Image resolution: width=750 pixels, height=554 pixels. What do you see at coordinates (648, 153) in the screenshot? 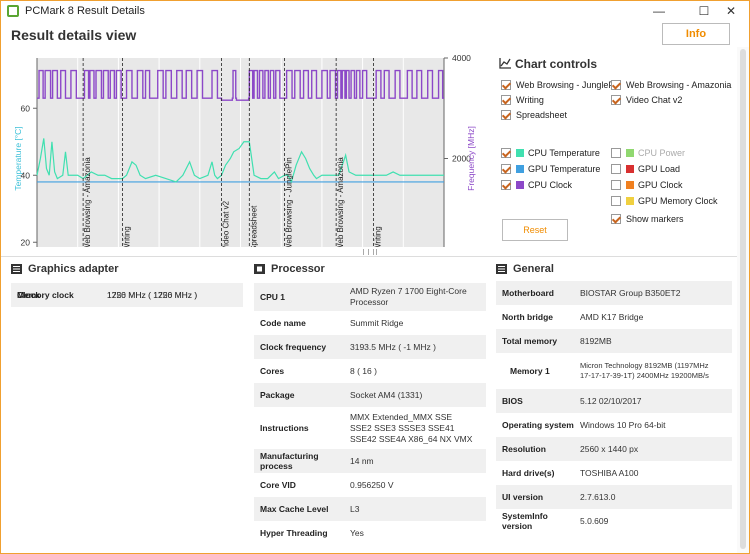
I see `checkbox-cpu-power: CPU Power` at bounding box center [648, 153].